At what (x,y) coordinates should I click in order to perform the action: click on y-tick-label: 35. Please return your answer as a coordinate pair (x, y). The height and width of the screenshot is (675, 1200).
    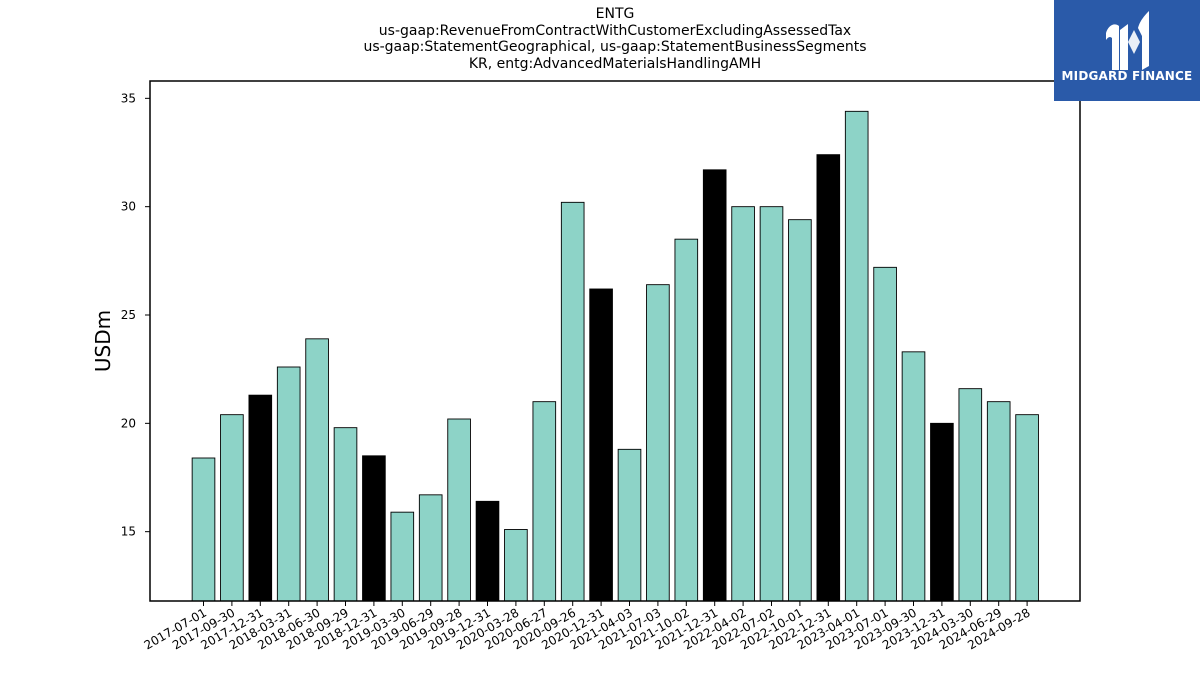
    Looking at the image, I should click on (128, 98).